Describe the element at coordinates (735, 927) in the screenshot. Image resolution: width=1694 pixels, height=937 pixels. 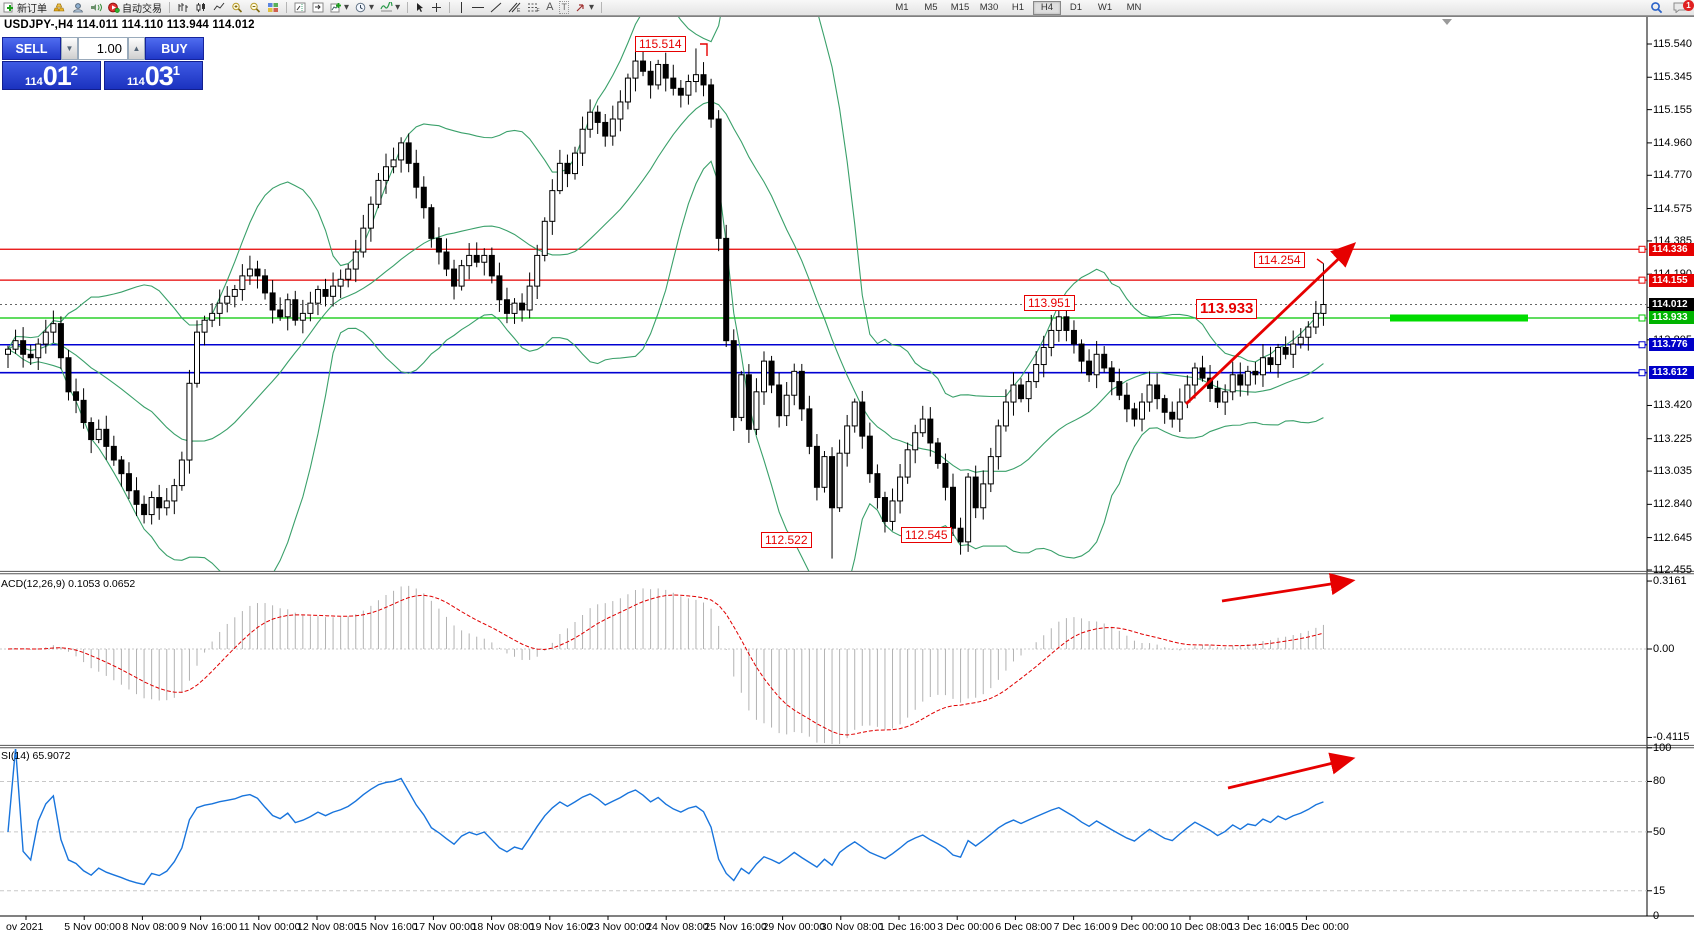
I see `time-label: 25 Nov 16:00` at that location.